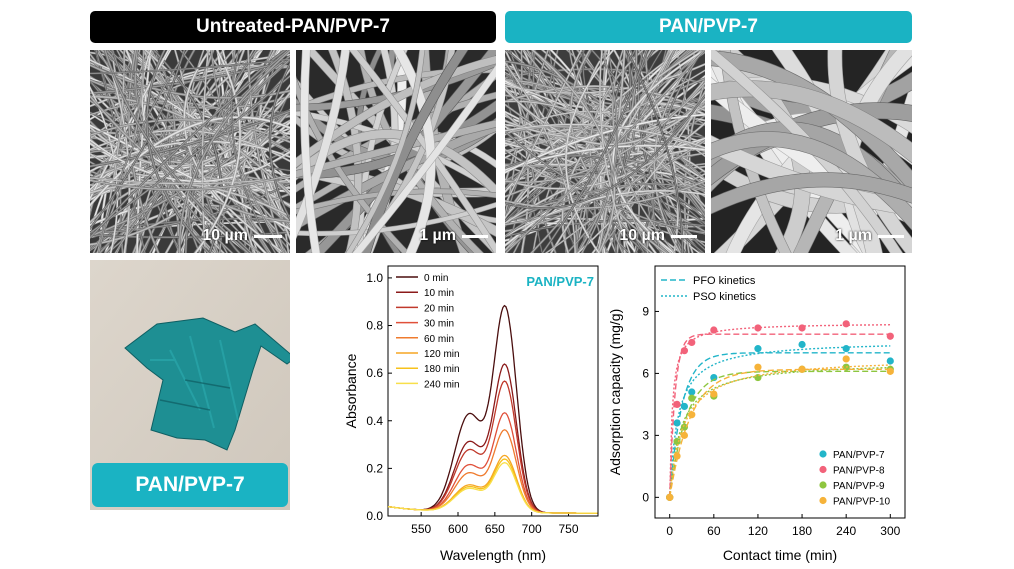 The height and width of the screenshot is (569, 1014). I want to click on y-tick-label: 0.0, so click(374, 516).